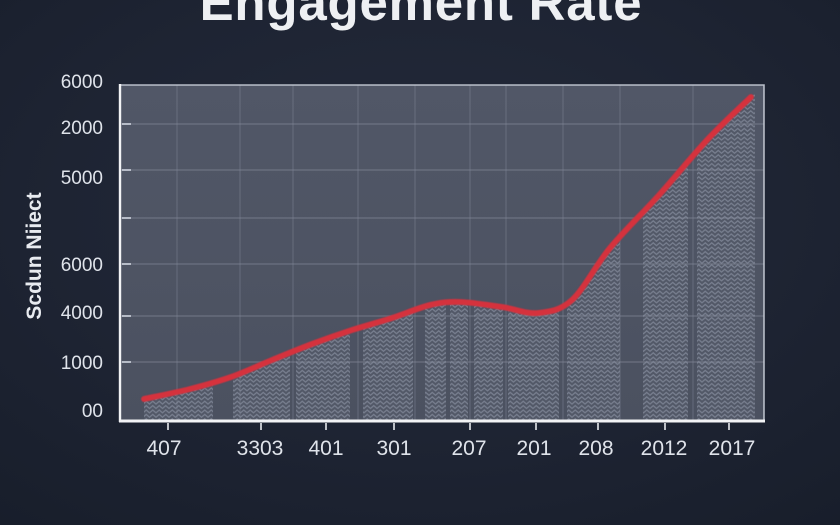 Image resolution: width=840 pixels, height=525 pixels. Describe the element at coordinates (468, 448) in the screenshot. I see `svg-text: 207` at that location.